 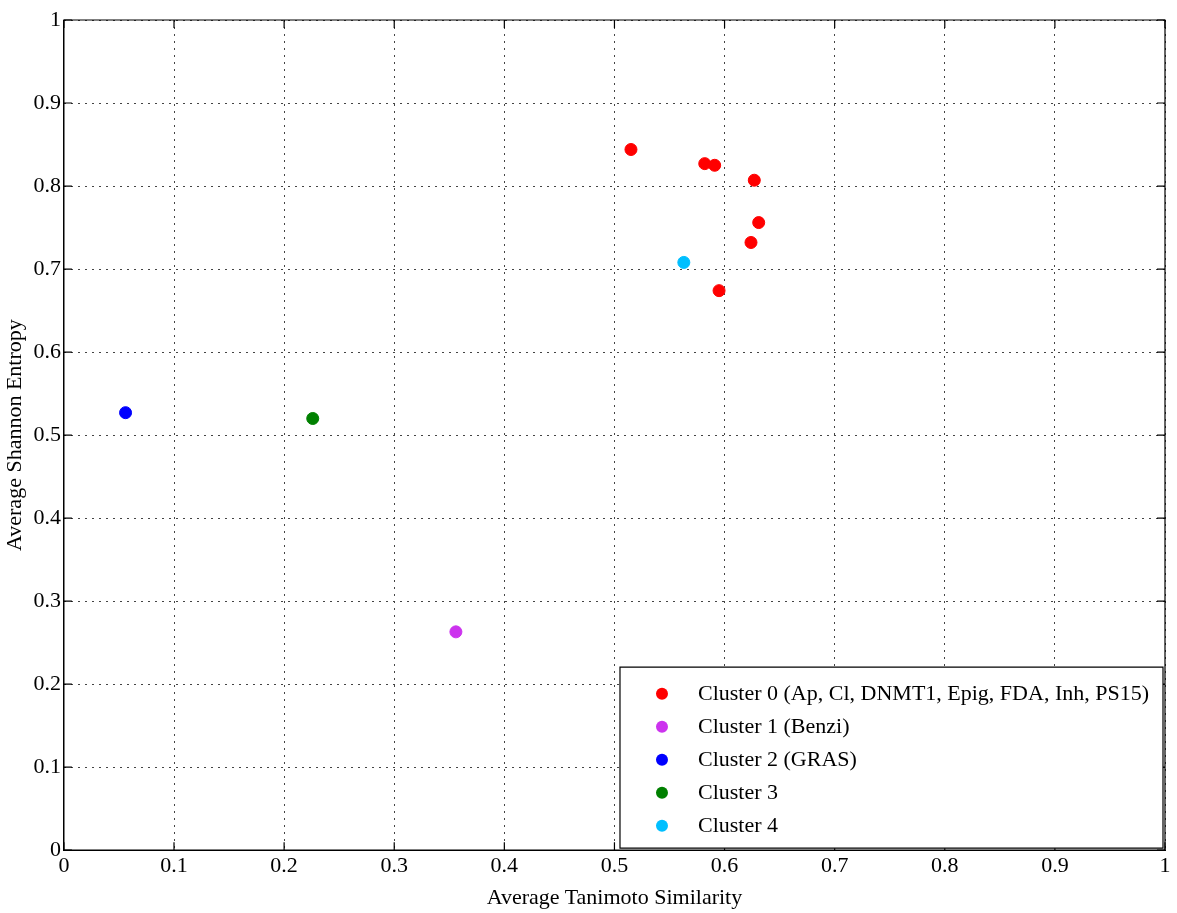 I want to click on x-axis-title: Average Tanimoto Similarity, so click(x=614, y=896).